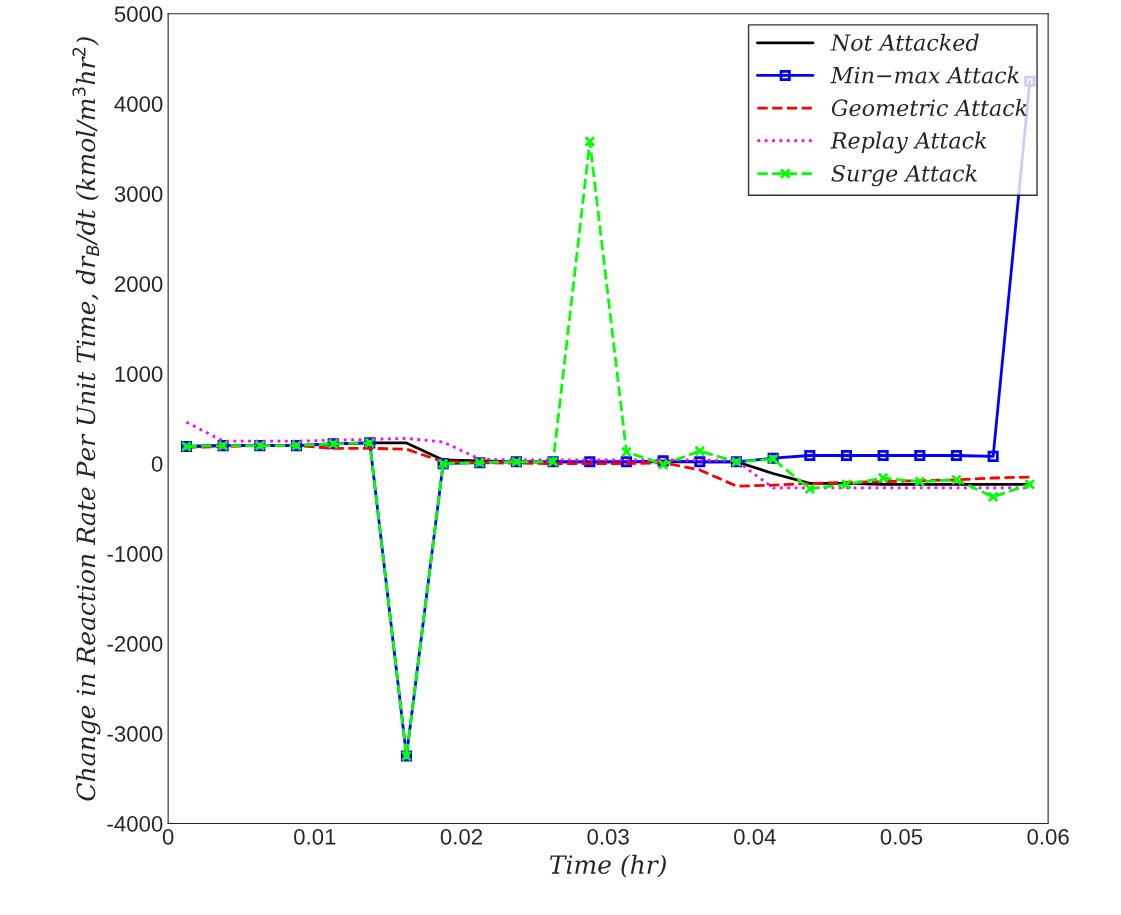  What do you see at coordinates (139, 374) in the screenshot?
I see `y-tick-label: 1000` at bounding box center [139, 374].